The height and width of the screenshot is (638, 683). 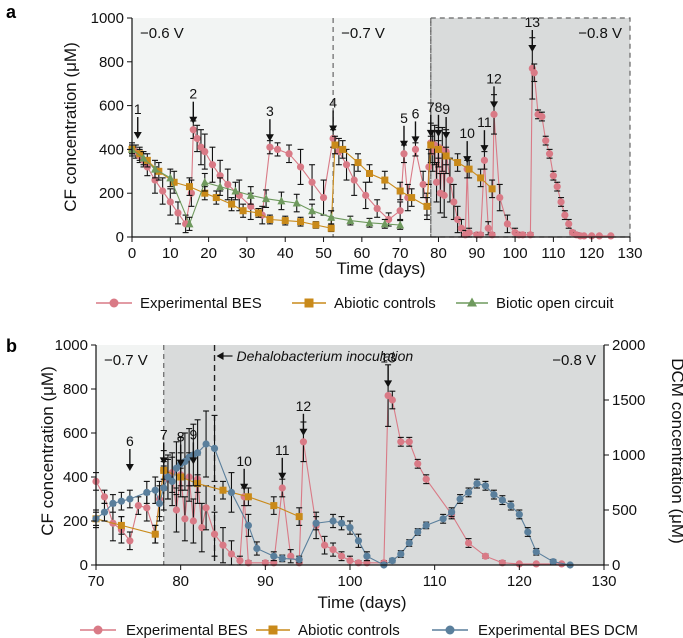 What do you see at coordinates (282, 450) in the screenshot?
I see `pb-annotation-label-5: 11` at bounding box center [282, 450].